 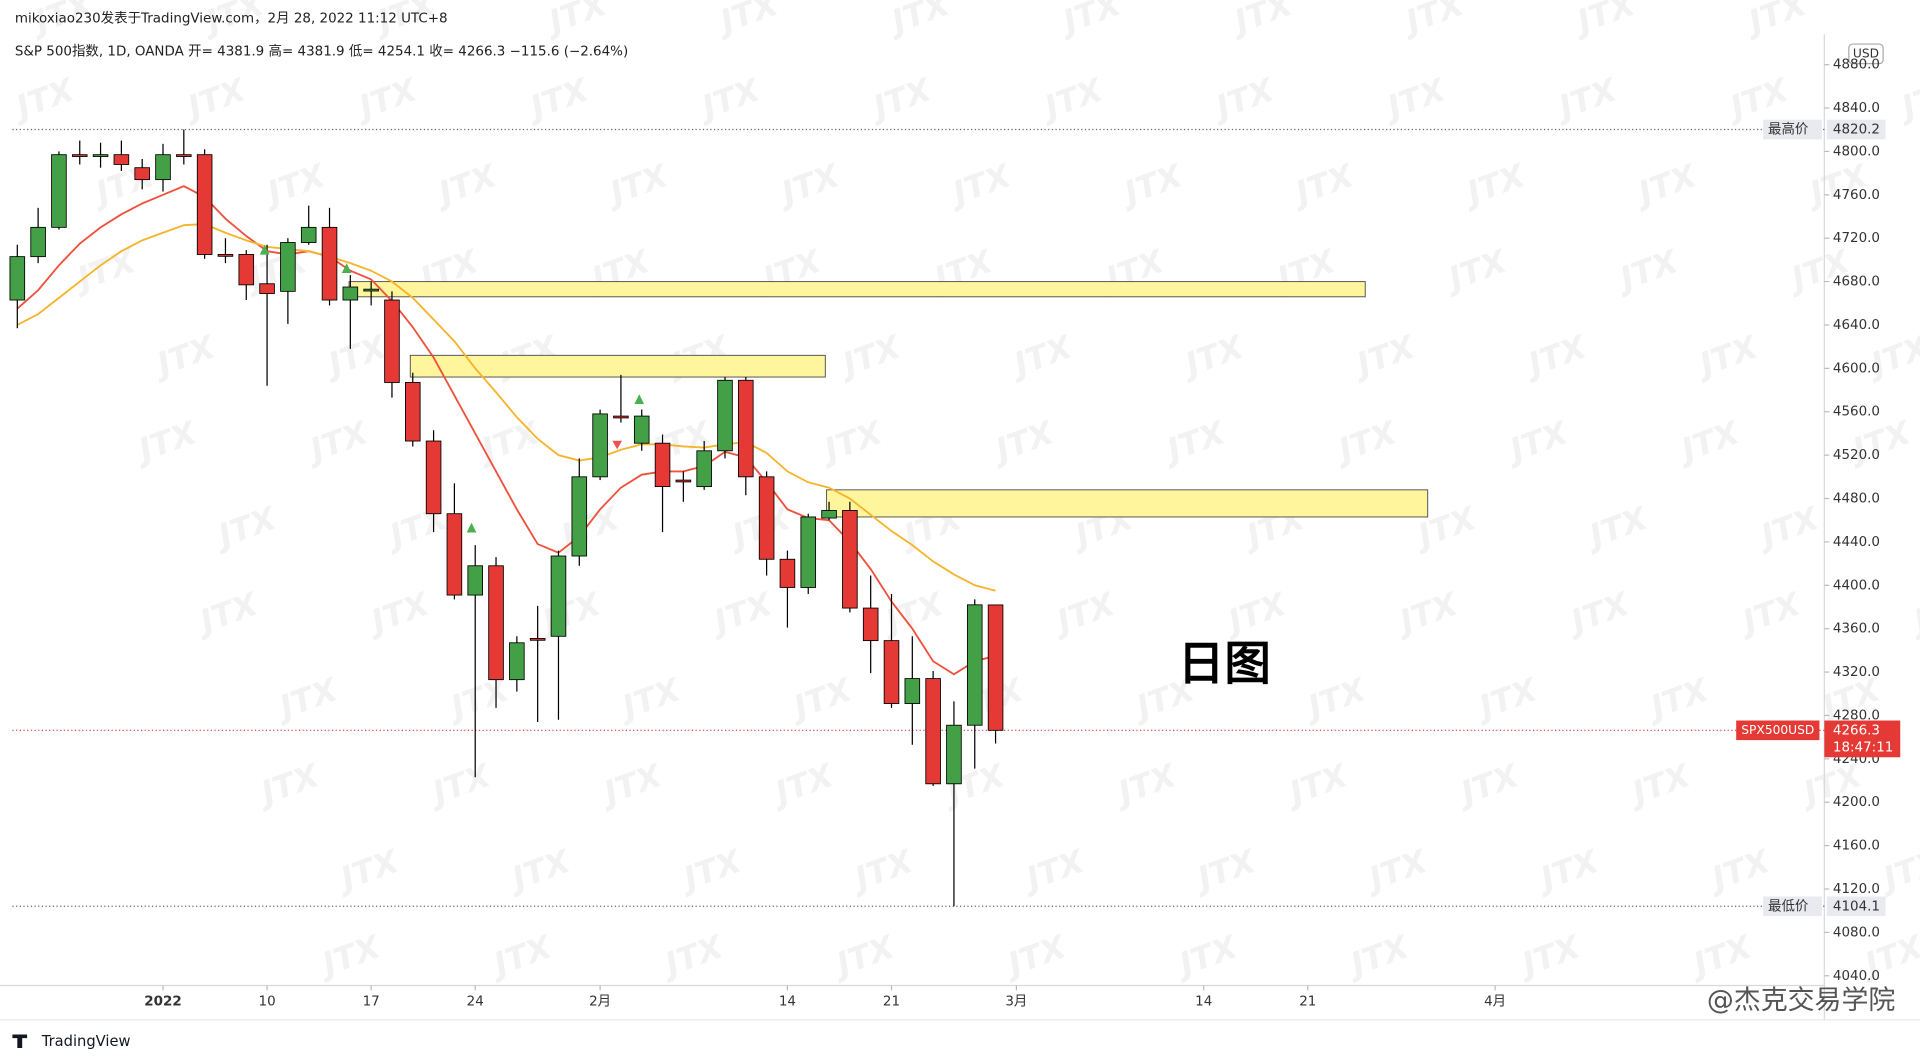 What do you see at coordinates (1863, 747) in the screenshot?
I see `countdown: 18:47:11` at bounding box center [1863, 747].